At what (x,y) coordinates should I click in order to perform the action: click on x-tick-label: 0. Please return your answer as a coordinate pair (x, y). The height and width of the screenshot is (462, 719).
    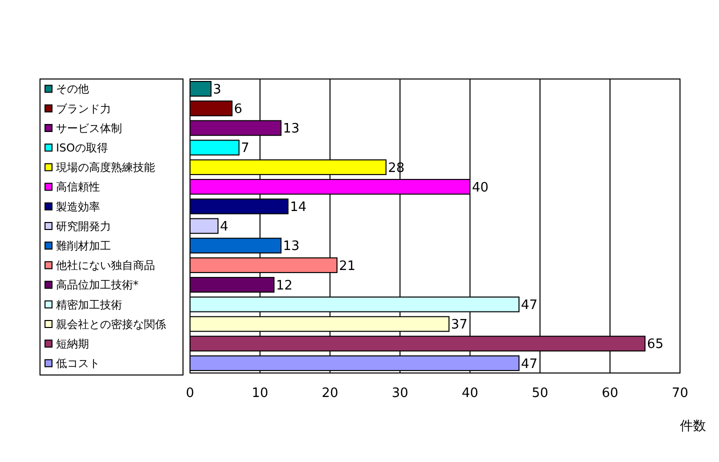
    Looking at the image, I should click on (190, 393).